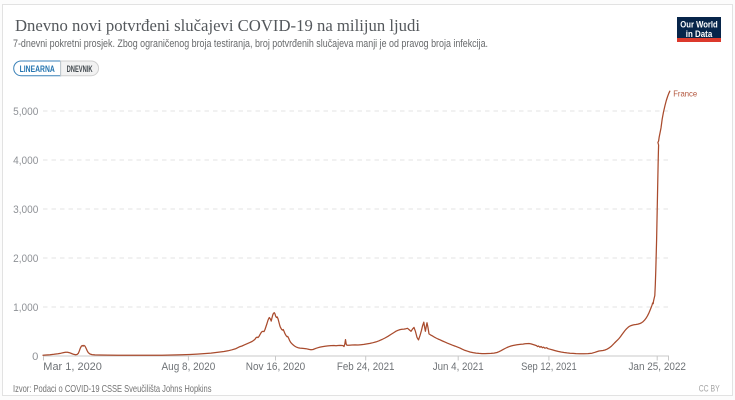 Image resolution: width=735 pixels, height=400 pixels. I want to click on svg-text: 5,000, so click(25, 112).